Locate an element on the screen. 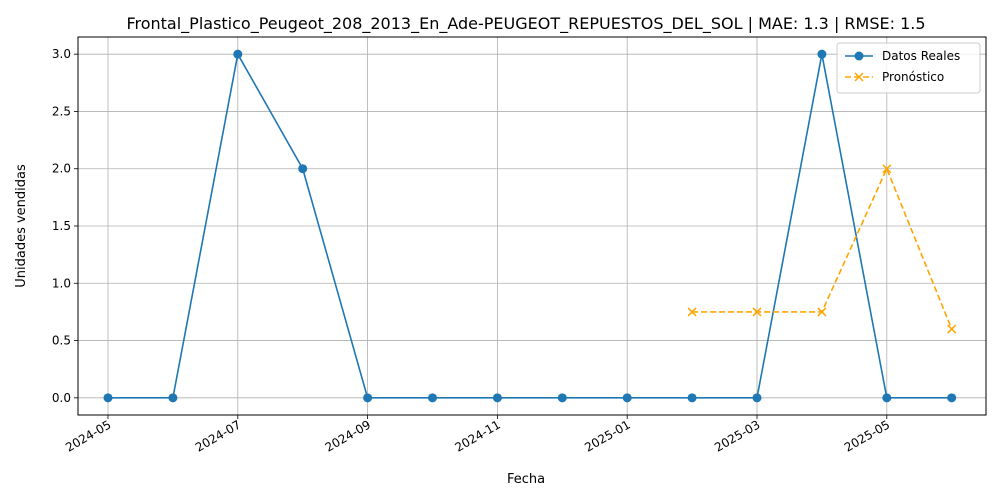  y-tick-label: 3.0 is located at coordinates (61, 54).